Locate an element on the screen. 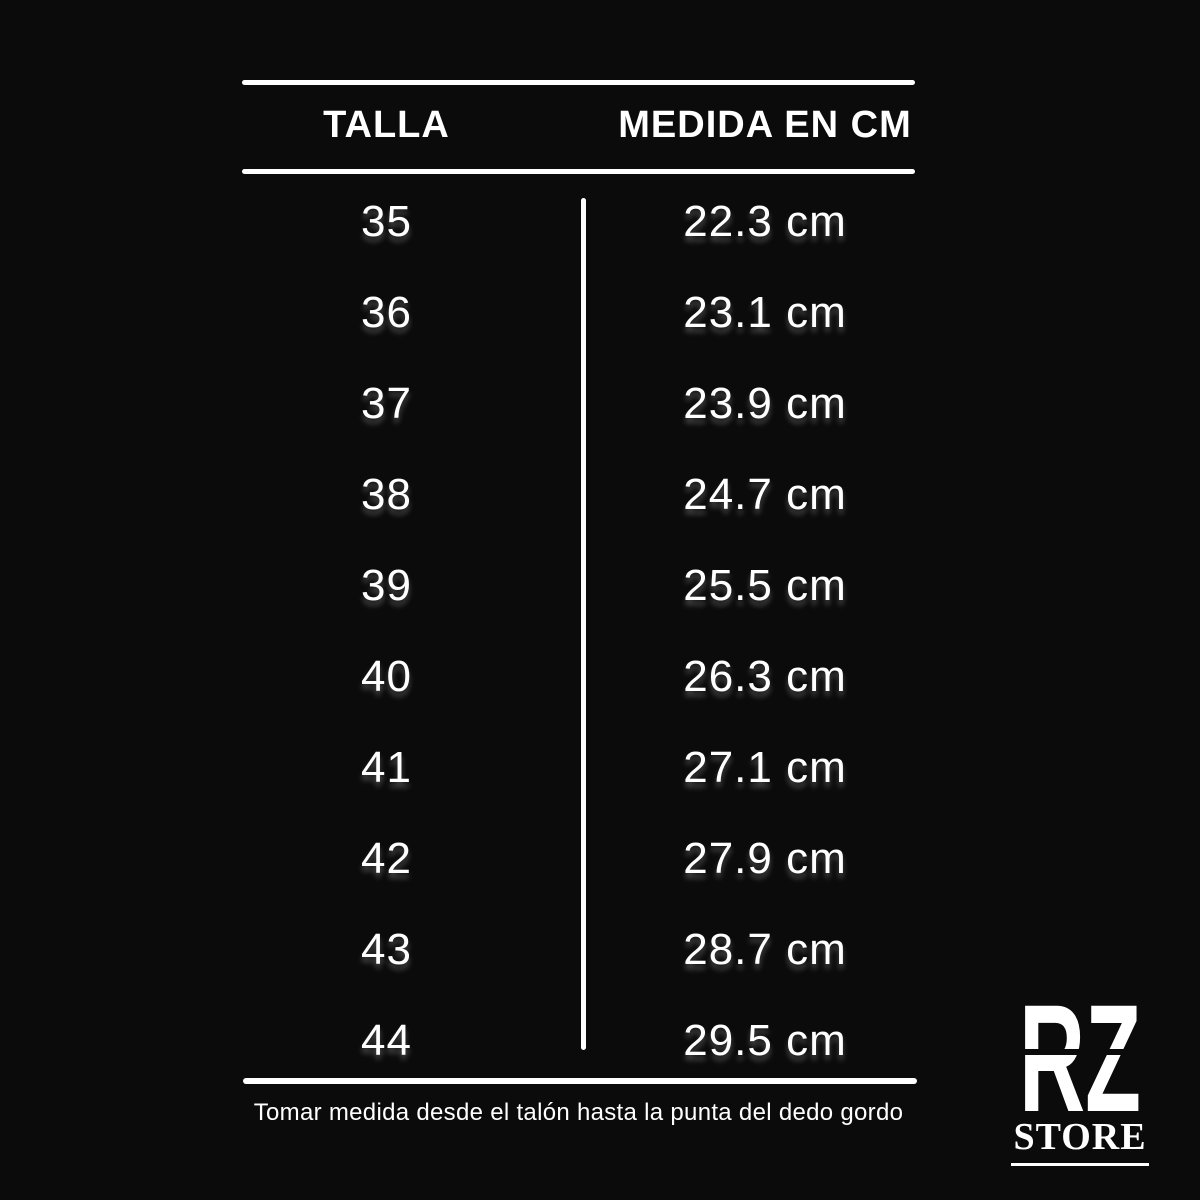 This screenshot has height=1200, width=1200. footer-line is located at coordinates (580, 1081).